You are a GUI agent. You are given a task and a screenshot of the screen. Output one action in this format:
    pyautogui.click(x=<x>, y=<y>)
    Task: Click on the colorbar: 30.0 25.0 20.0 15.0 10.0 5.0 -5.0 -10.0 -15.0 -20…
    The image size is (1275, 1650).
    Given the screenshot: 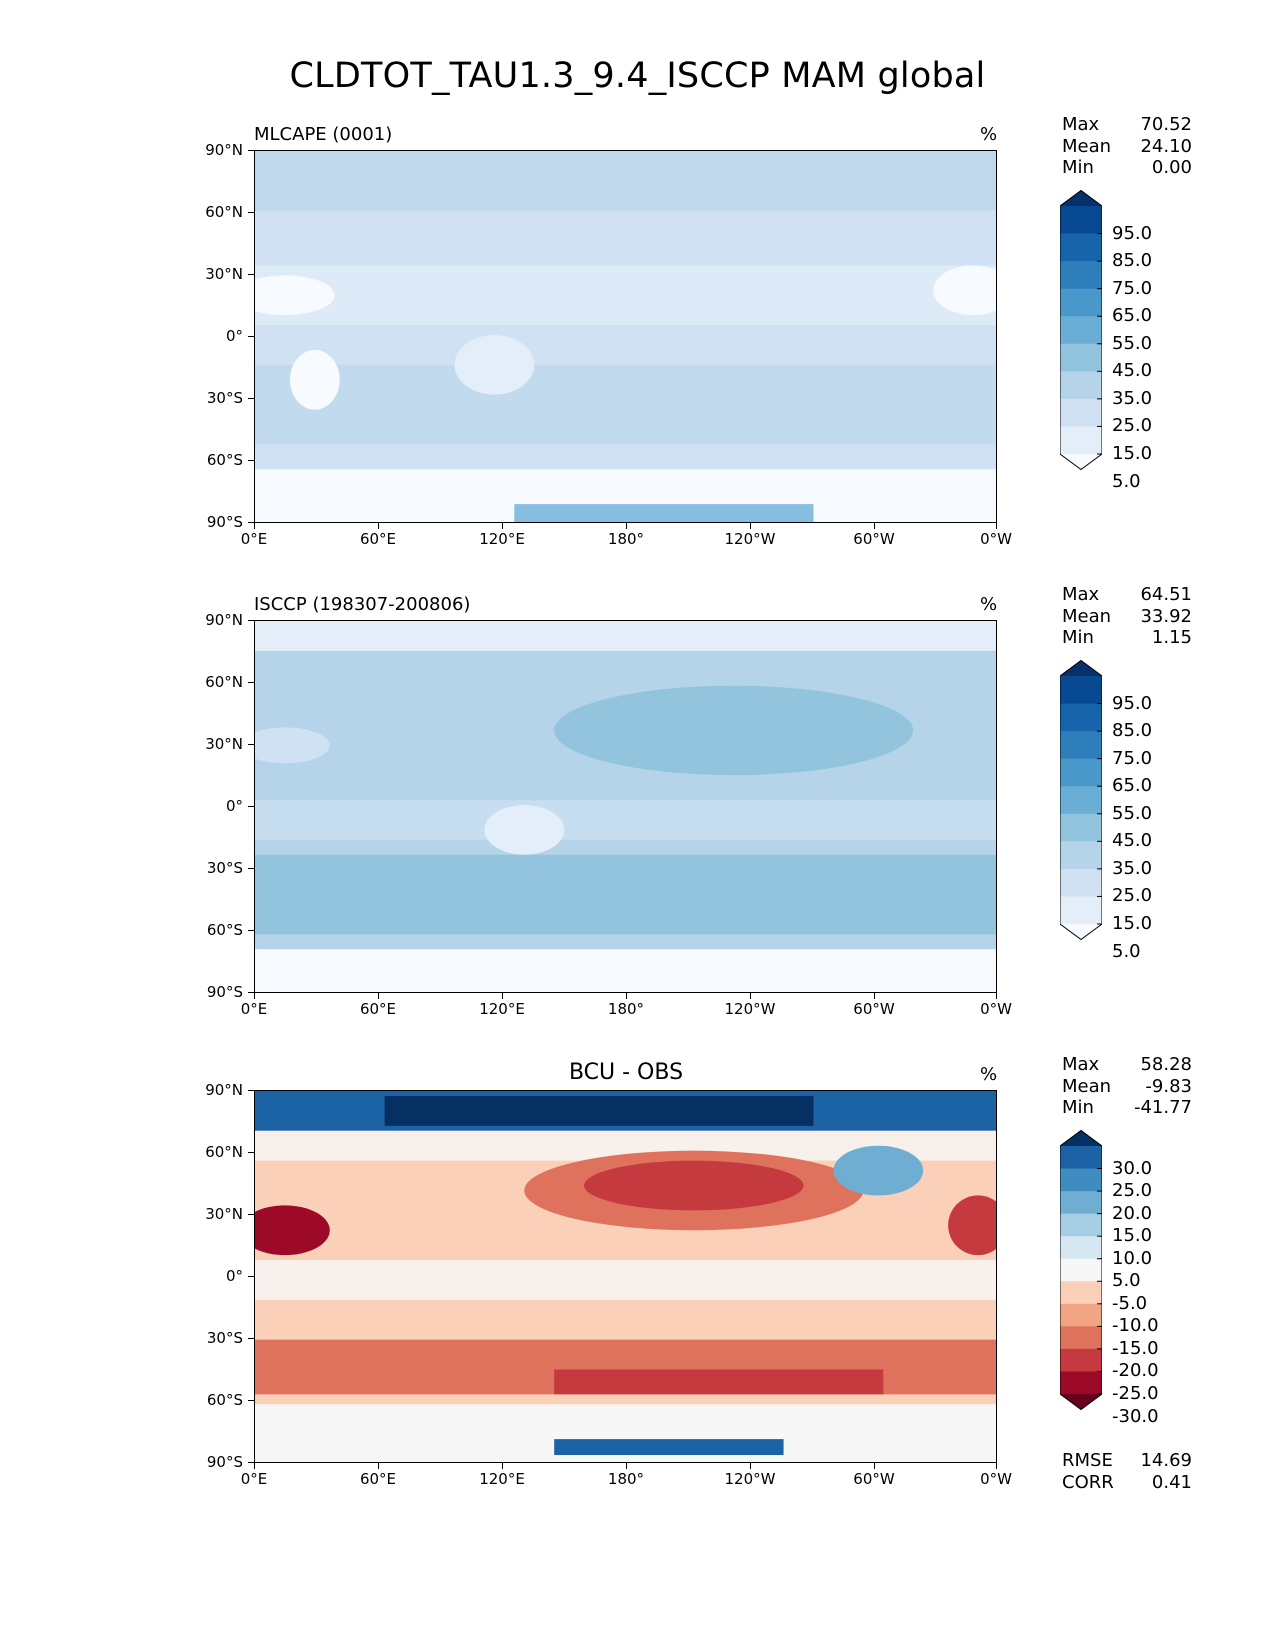 What is the action you would take?
    pyautogui.click(x=1109, y=1278)
    